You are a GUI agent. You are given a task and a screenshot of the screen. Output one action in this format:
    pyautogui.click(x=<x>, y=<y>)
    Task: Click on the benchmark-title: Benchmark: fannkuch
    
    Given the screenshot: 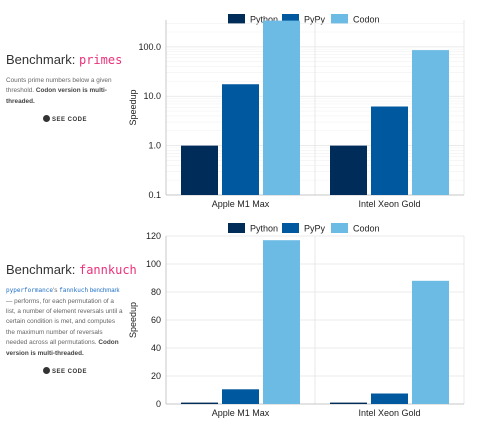 What is the action you would take?
    pyautogui.click(x=71, y=269)
    